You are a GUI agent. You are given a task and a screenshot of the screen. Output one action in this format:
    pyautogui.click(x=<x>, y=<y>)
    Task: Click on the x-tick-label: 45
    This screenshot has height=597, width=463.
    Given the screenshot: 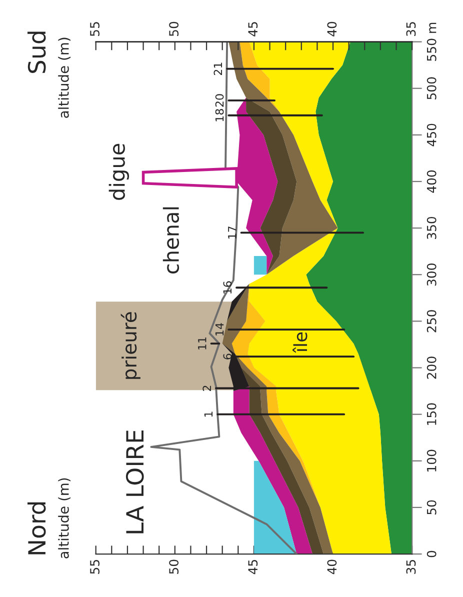 What is the action you would take?
    pyautogui.click(x=253, y=29)
    